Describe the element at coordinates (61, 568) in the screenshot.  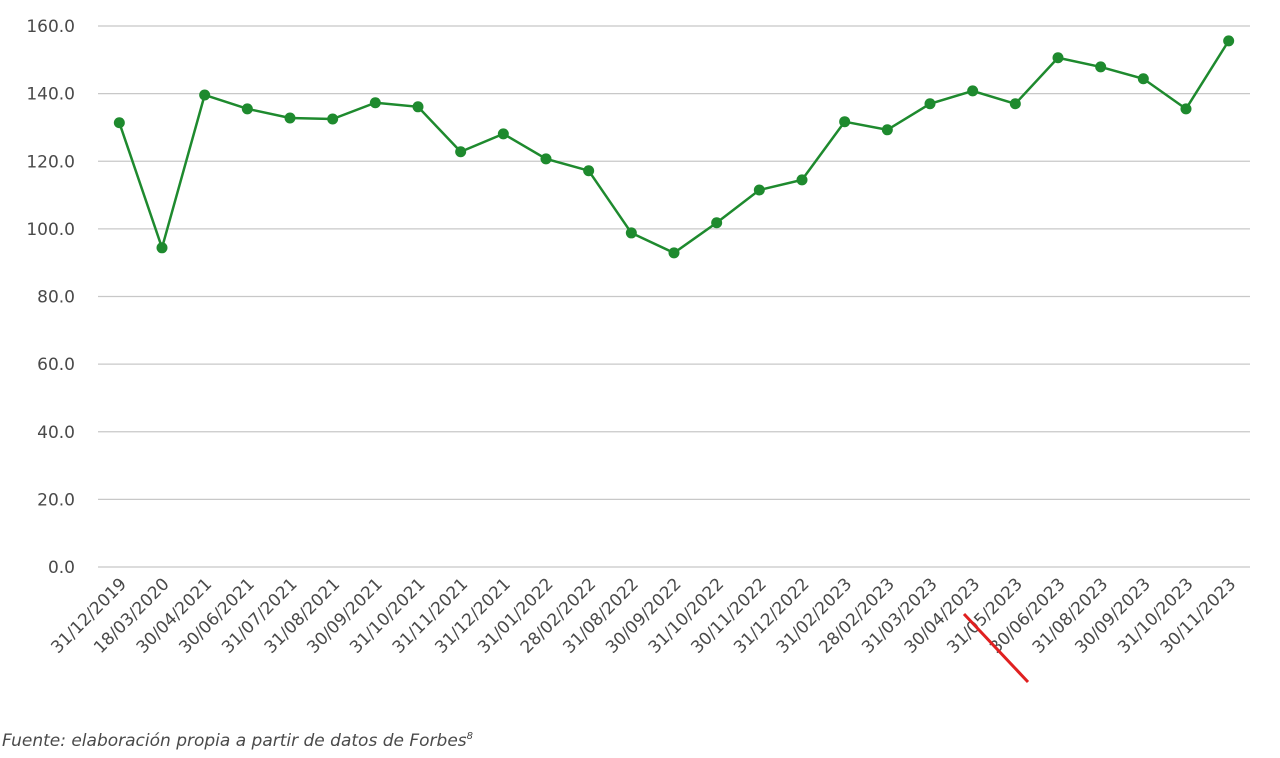
I see `y-tick-label: 0.0` at that location.